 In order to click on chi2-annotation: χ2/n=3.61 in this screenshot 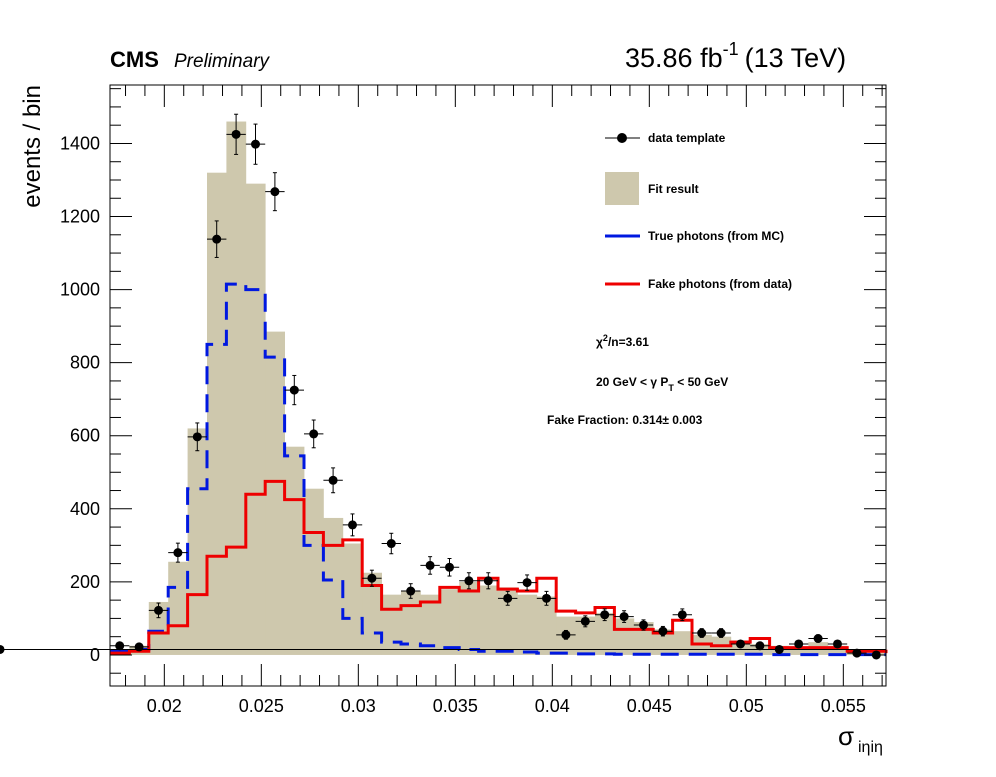, I will do `click(622, 341)`.